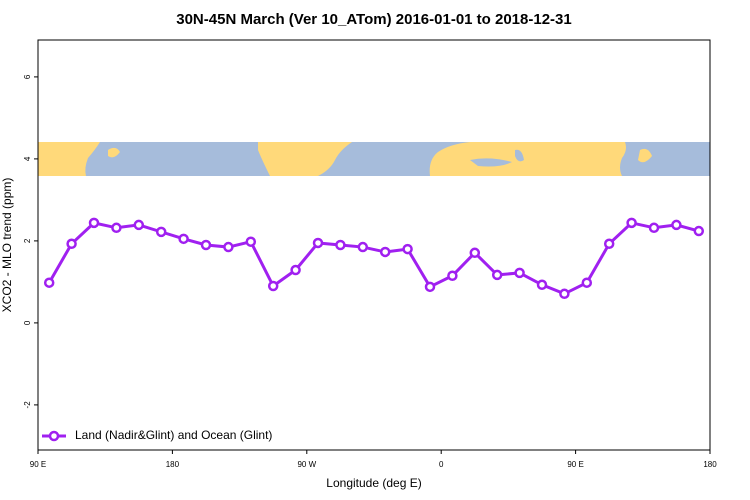 The image size is (750, 500). Describe the element at coordinates (173, 435) in the screenshot. I see `legend-label: Land (Nadir&Glint) and Ocean (Glint)` at that location.